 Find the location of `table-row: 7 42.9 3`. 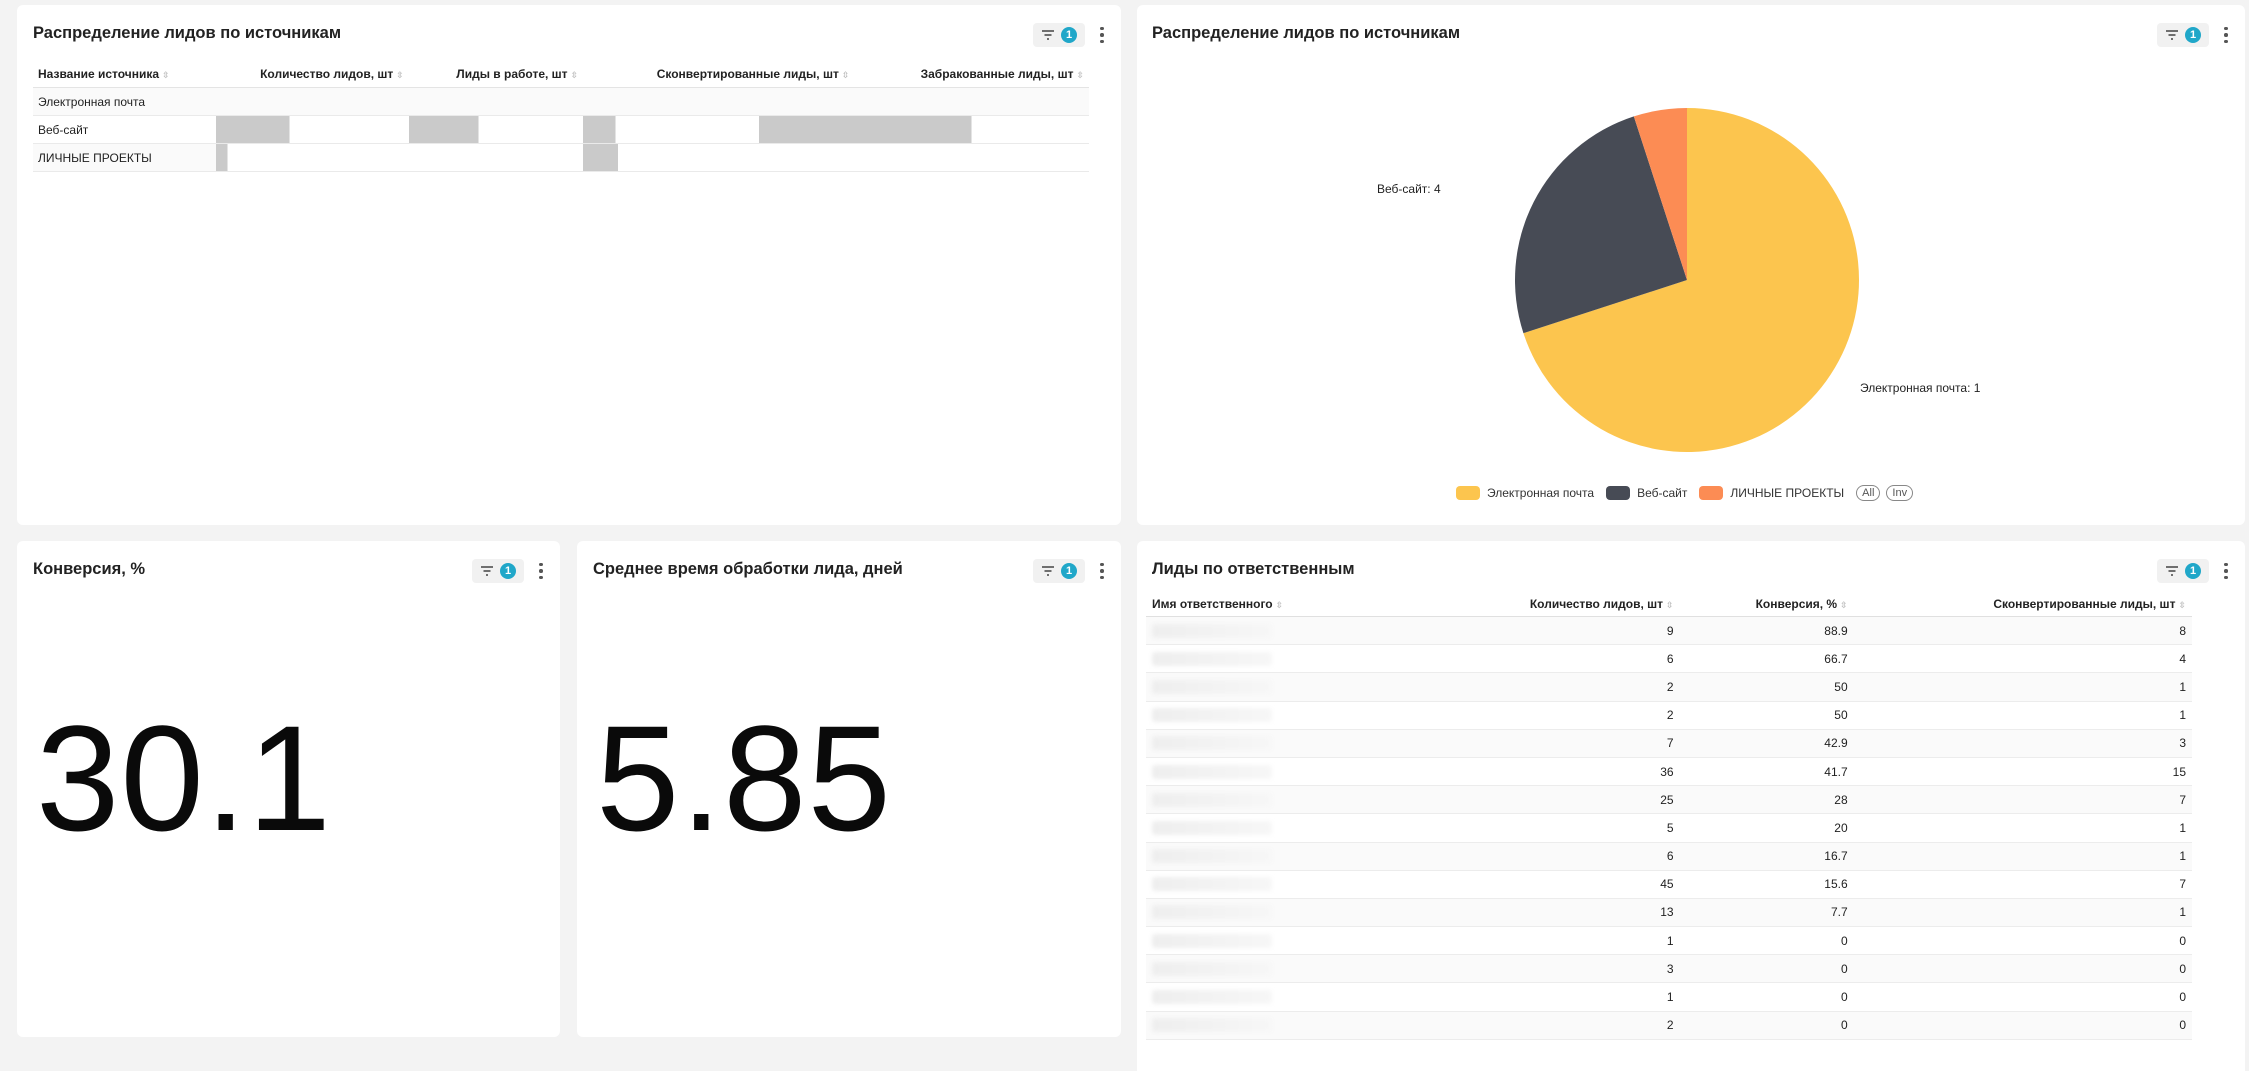

table-row: 7 42.9 3 is located at coordinates (1669, 743).